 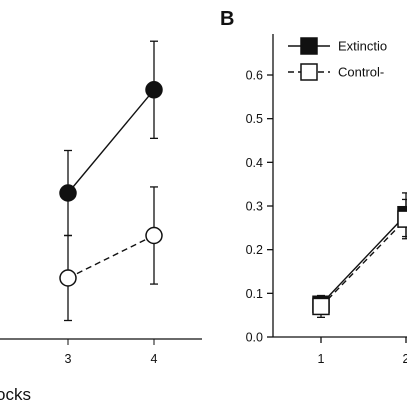 I want to click on panel-b-series, so click(x=359, y=255).